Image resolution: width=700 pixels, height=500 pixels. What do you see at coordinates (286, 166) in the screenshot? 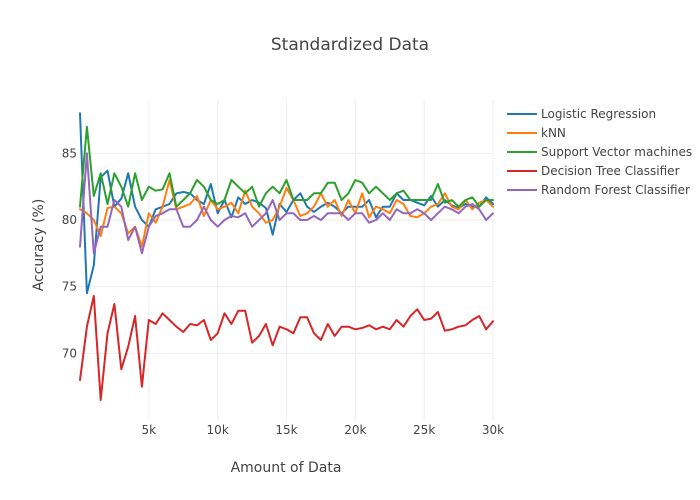
I see `series-line-support-vector-machines` at bounding box center [286, 166].